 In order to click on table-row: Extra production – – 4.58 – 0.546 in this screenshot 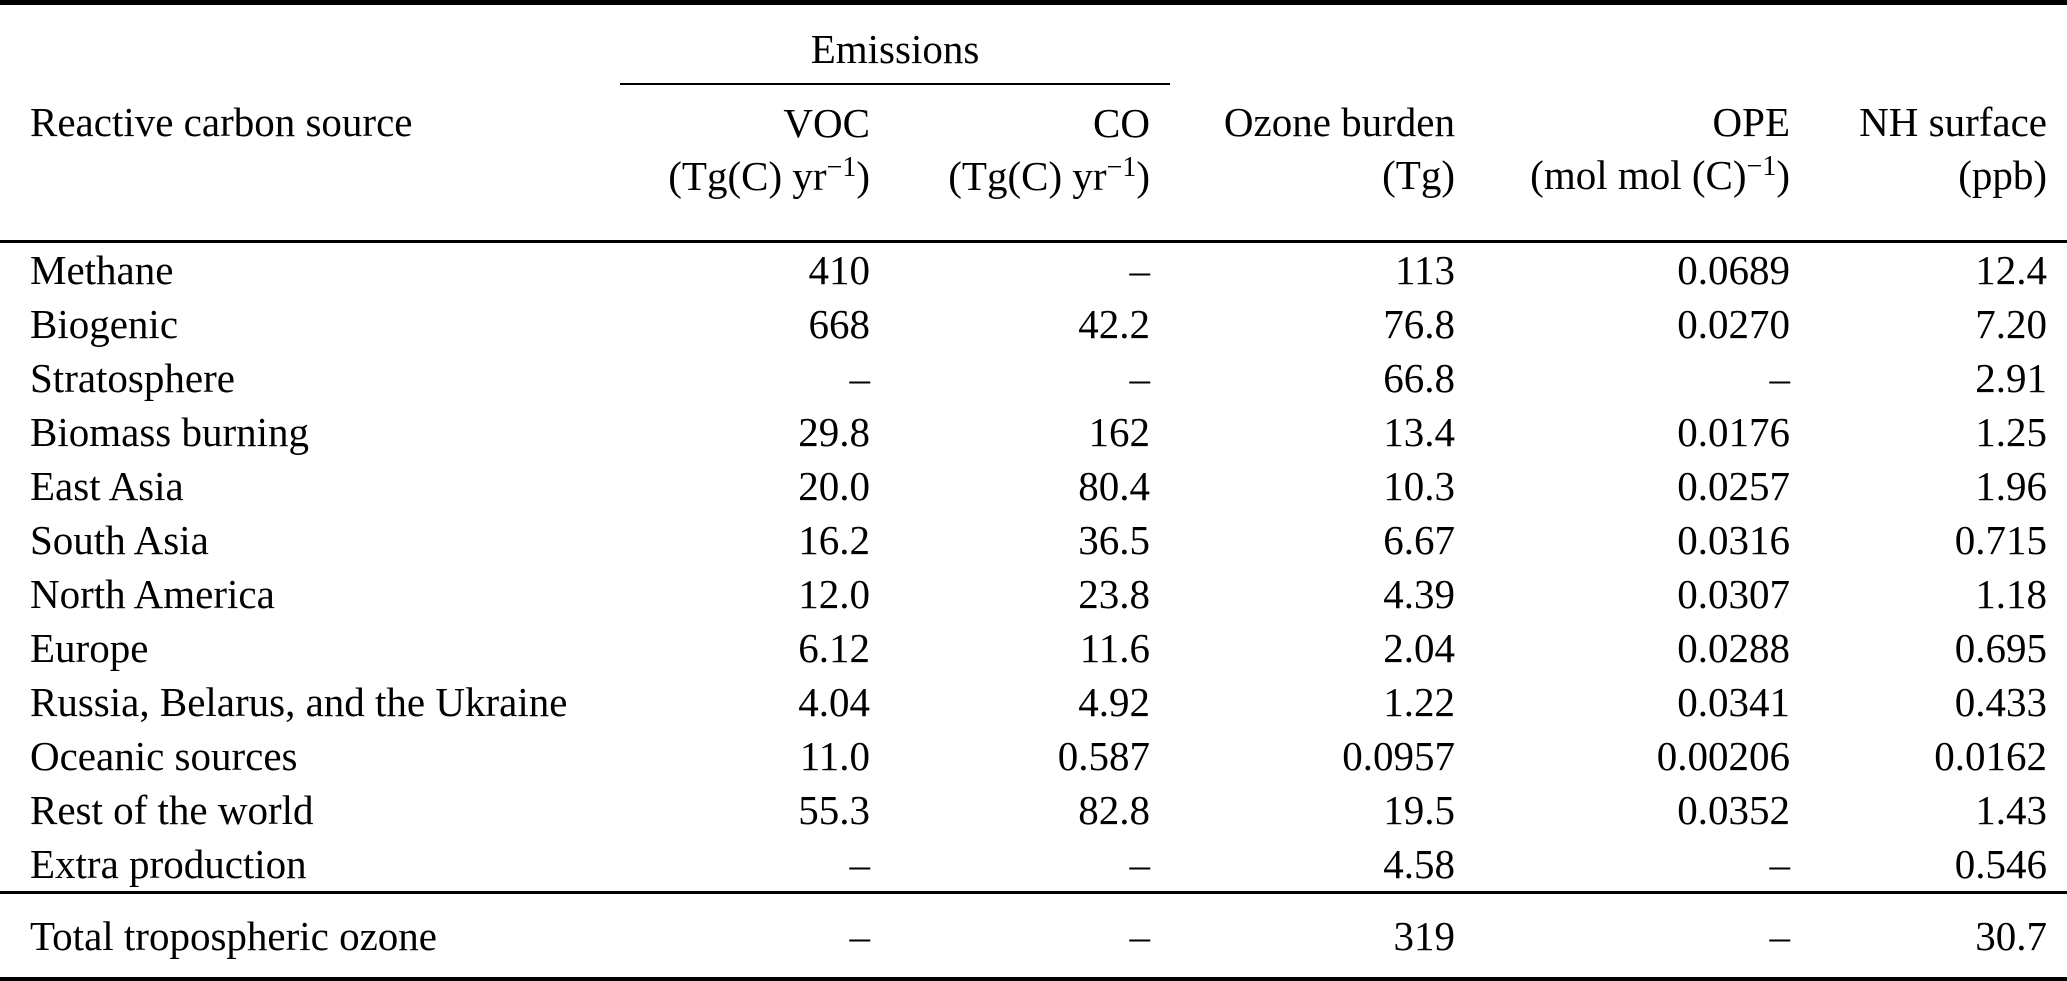, I will do `click(1033, 865)`.